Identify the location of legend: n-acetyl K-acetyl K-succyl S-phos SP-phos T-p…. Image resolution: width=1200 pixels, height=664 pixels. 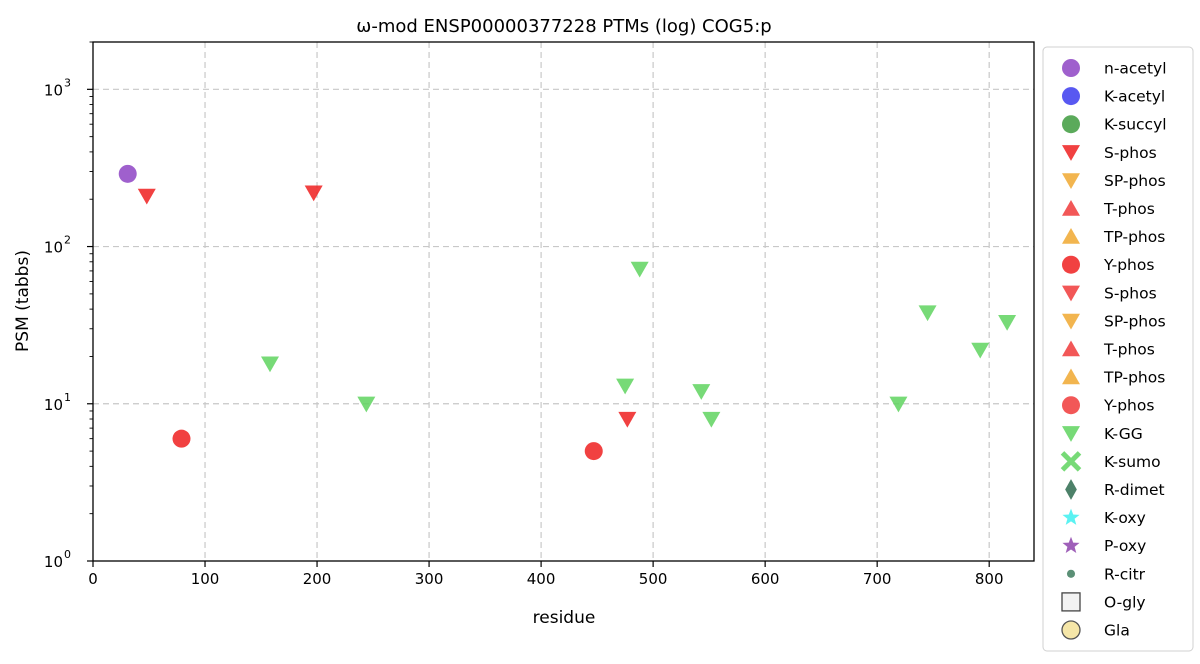
(1118, 349).